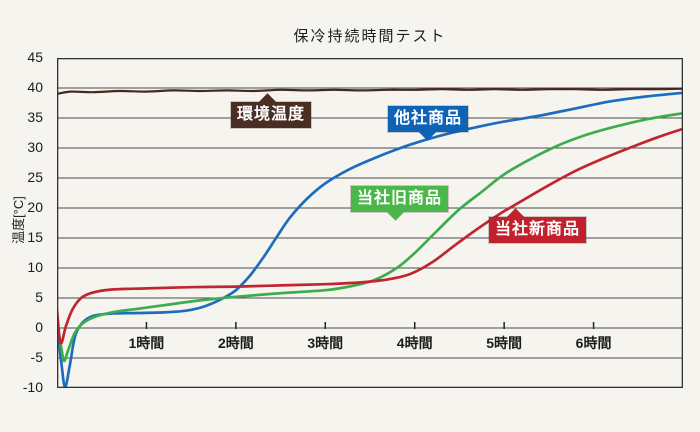 Image resolution: width=700 pixels, height=432 pixels. What do you see at coordinates (271, 114) in the screenshot?
I see `callout-label: 環境温度` at bounding box center [271, 114].